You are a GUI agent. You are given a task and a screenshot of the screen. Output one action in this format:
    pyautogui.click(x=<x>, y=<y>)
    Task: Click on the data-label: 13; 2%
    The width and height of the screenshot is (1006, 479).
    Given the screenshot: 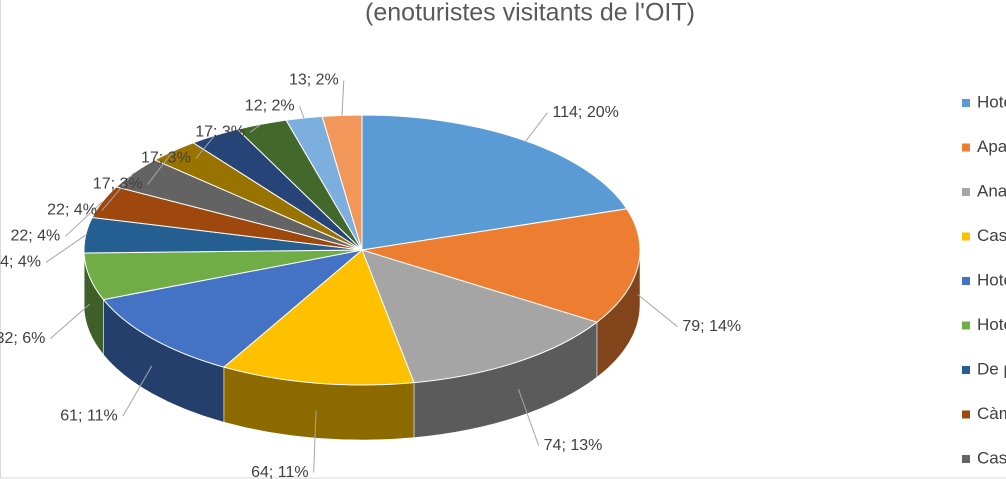 What is the action you would take?
    pyautogui.click(x=314, y=80)
    